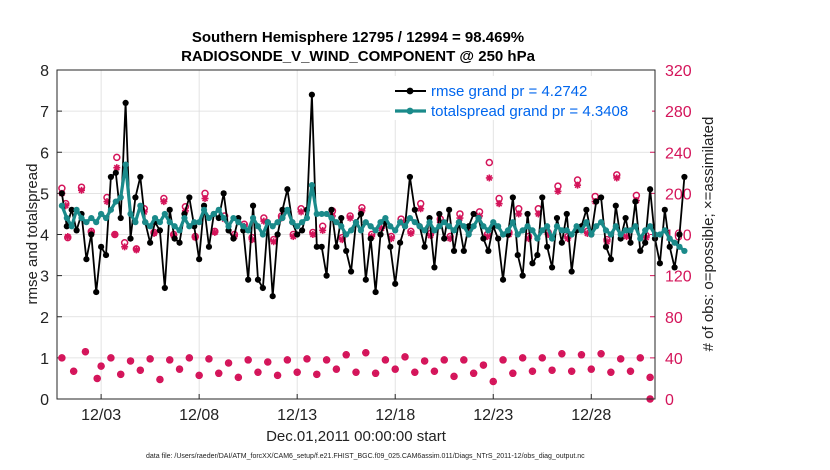 This screenshot has height=470, width=830. I want to click on legend-label-rmse: rmse grand pr = 4.2742, so click(509, 91).